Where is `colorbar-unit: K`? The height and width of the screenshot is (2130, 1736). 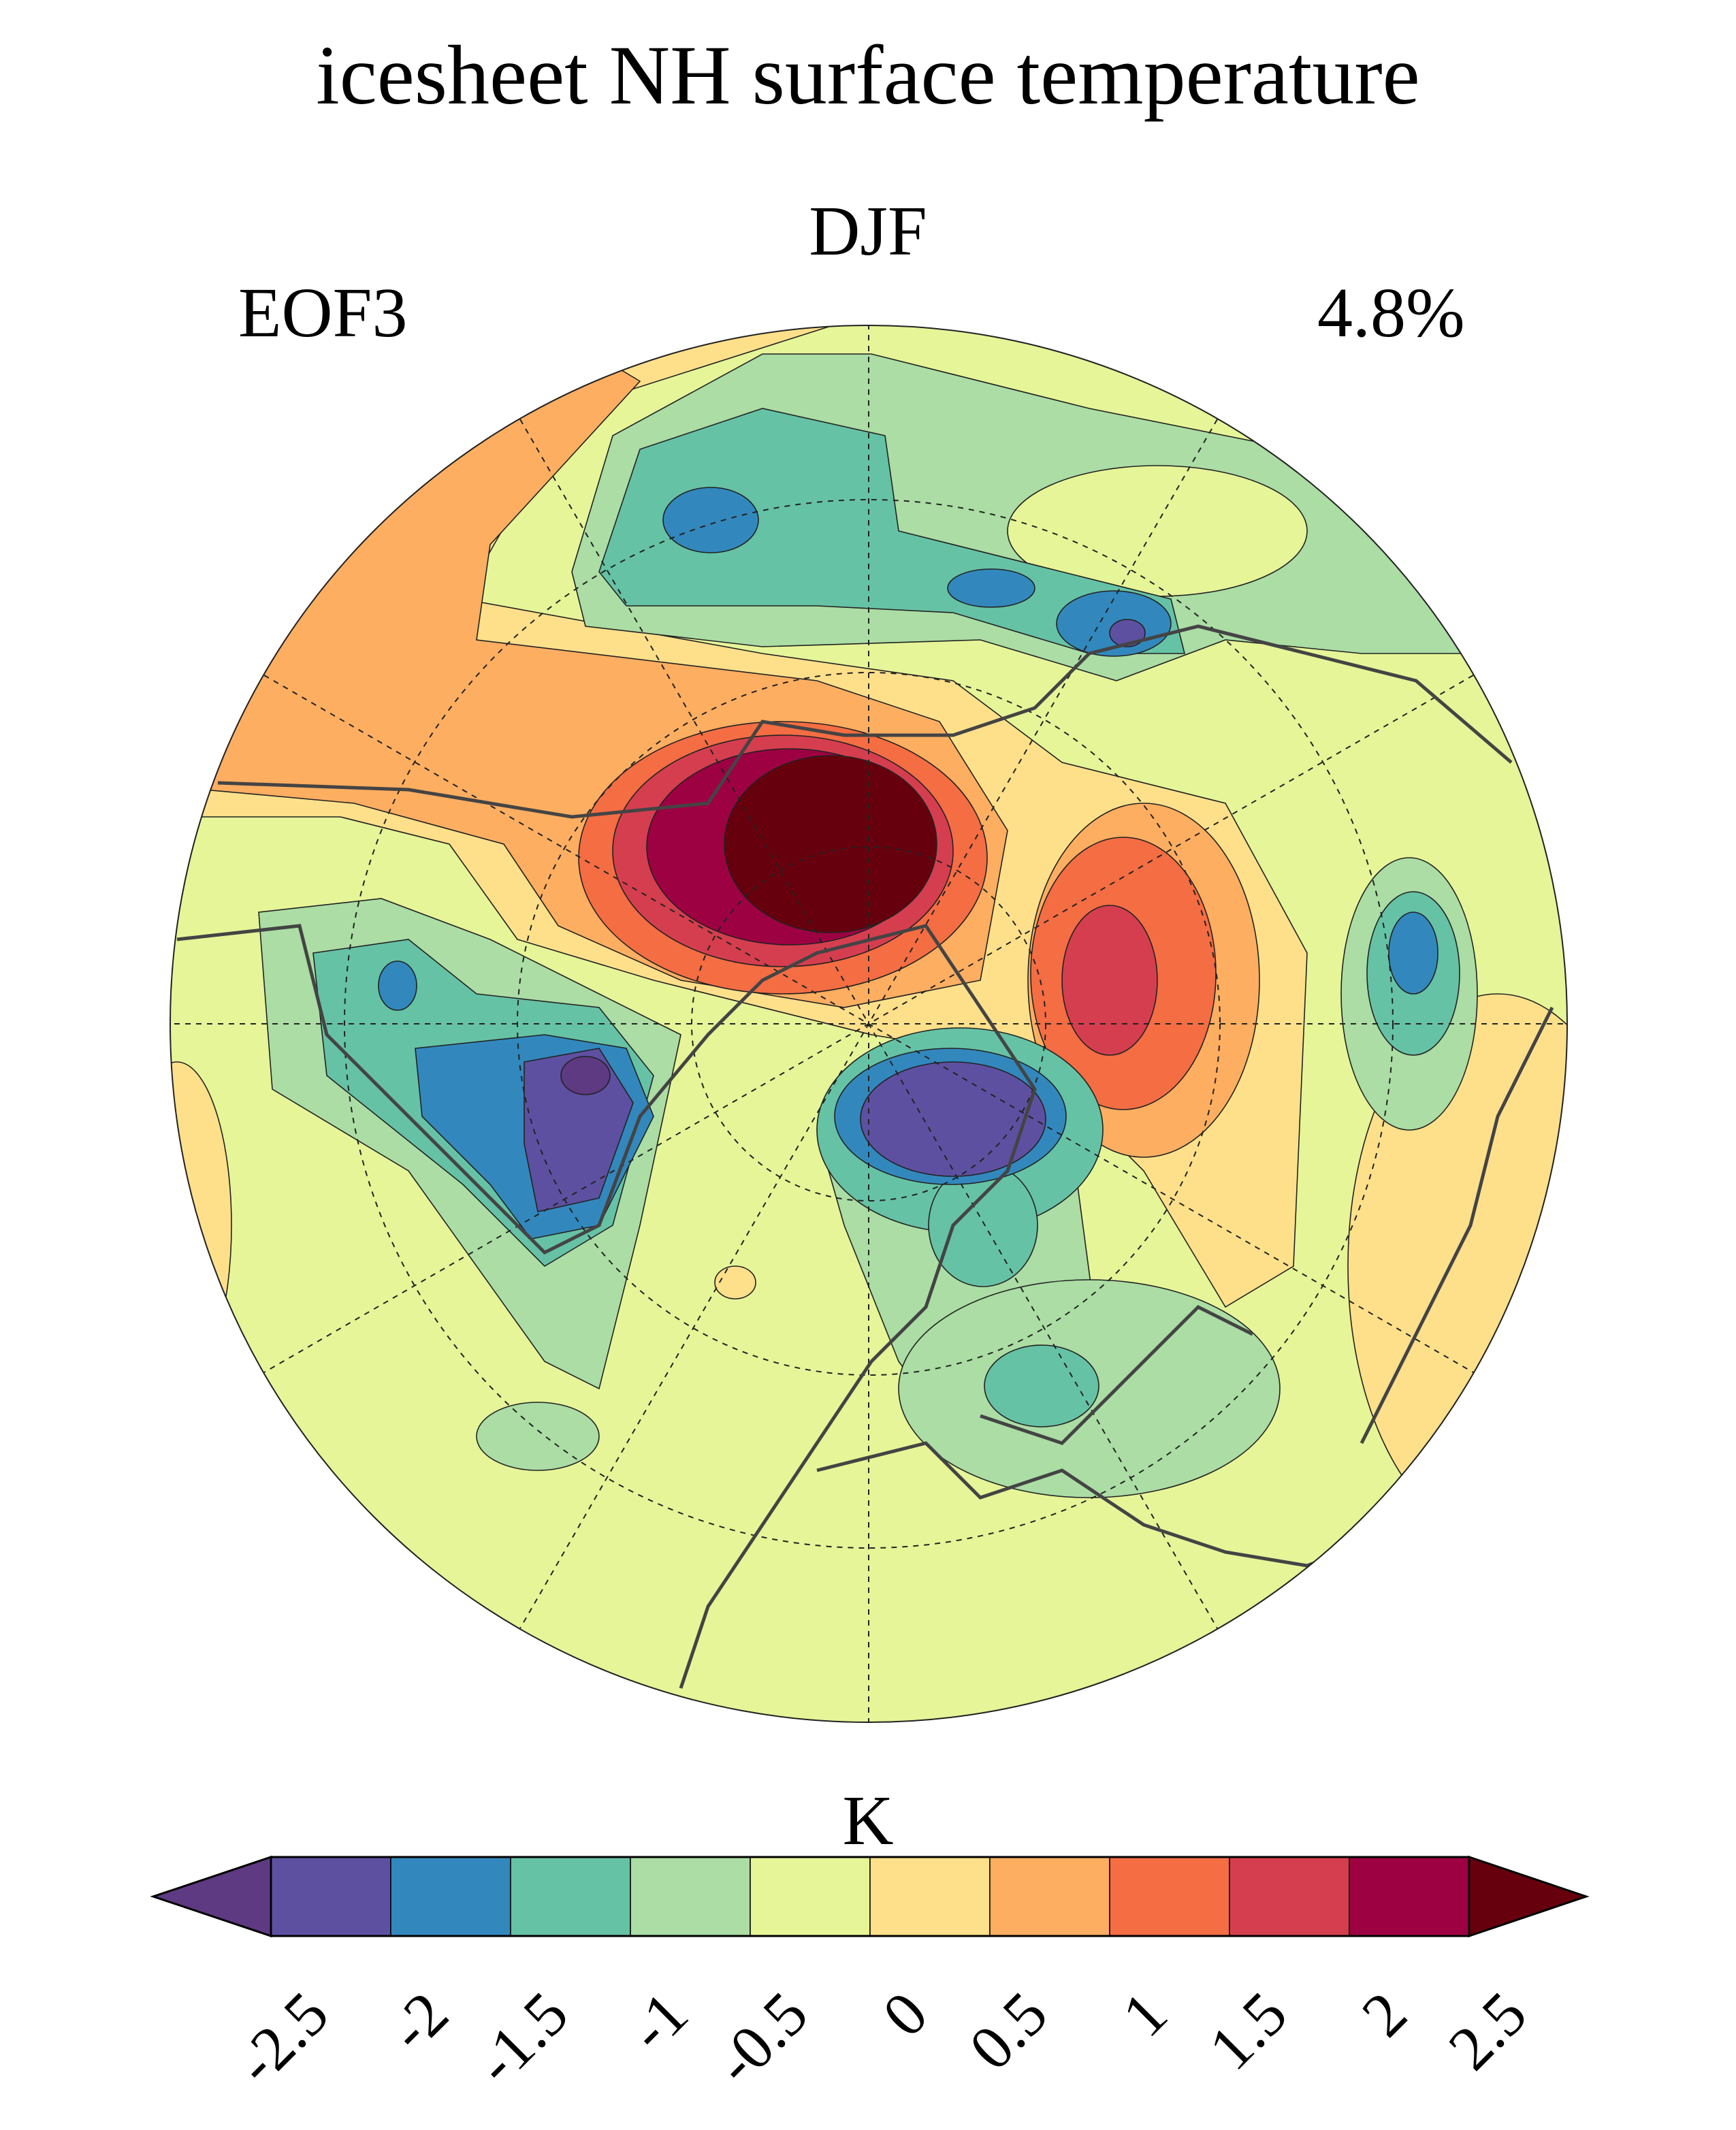 colorbar-unit: K is located at coordinates (868, 1820).